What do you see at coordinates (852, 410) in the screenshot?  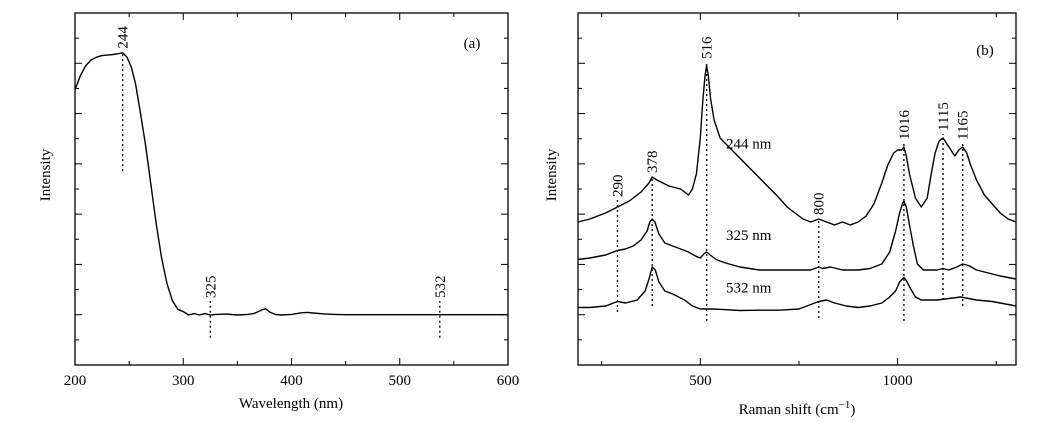 I see `panel-b-x-axis-title-close: )` at bounding box center [852, 410].